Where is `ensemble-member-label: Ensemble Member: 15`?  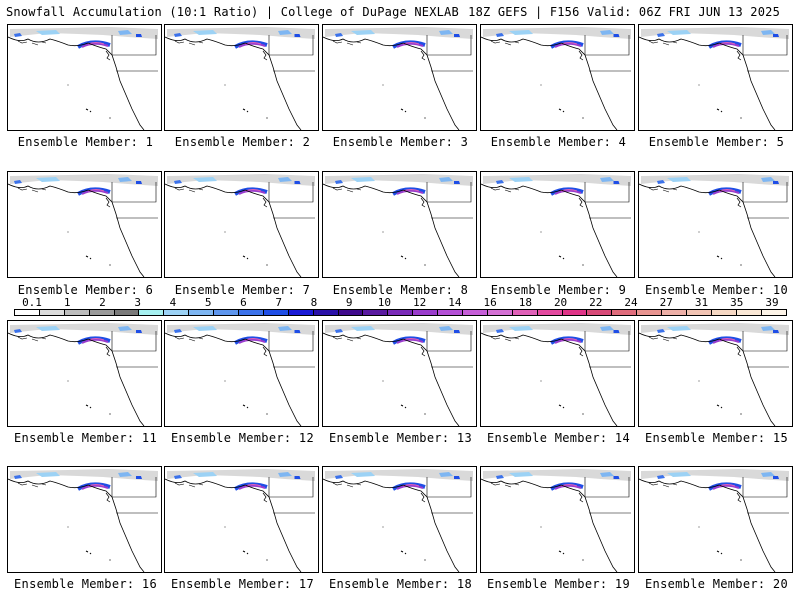 ensemble-member-label: Ensemble Member: 15 is located at coordinates (716, 438).